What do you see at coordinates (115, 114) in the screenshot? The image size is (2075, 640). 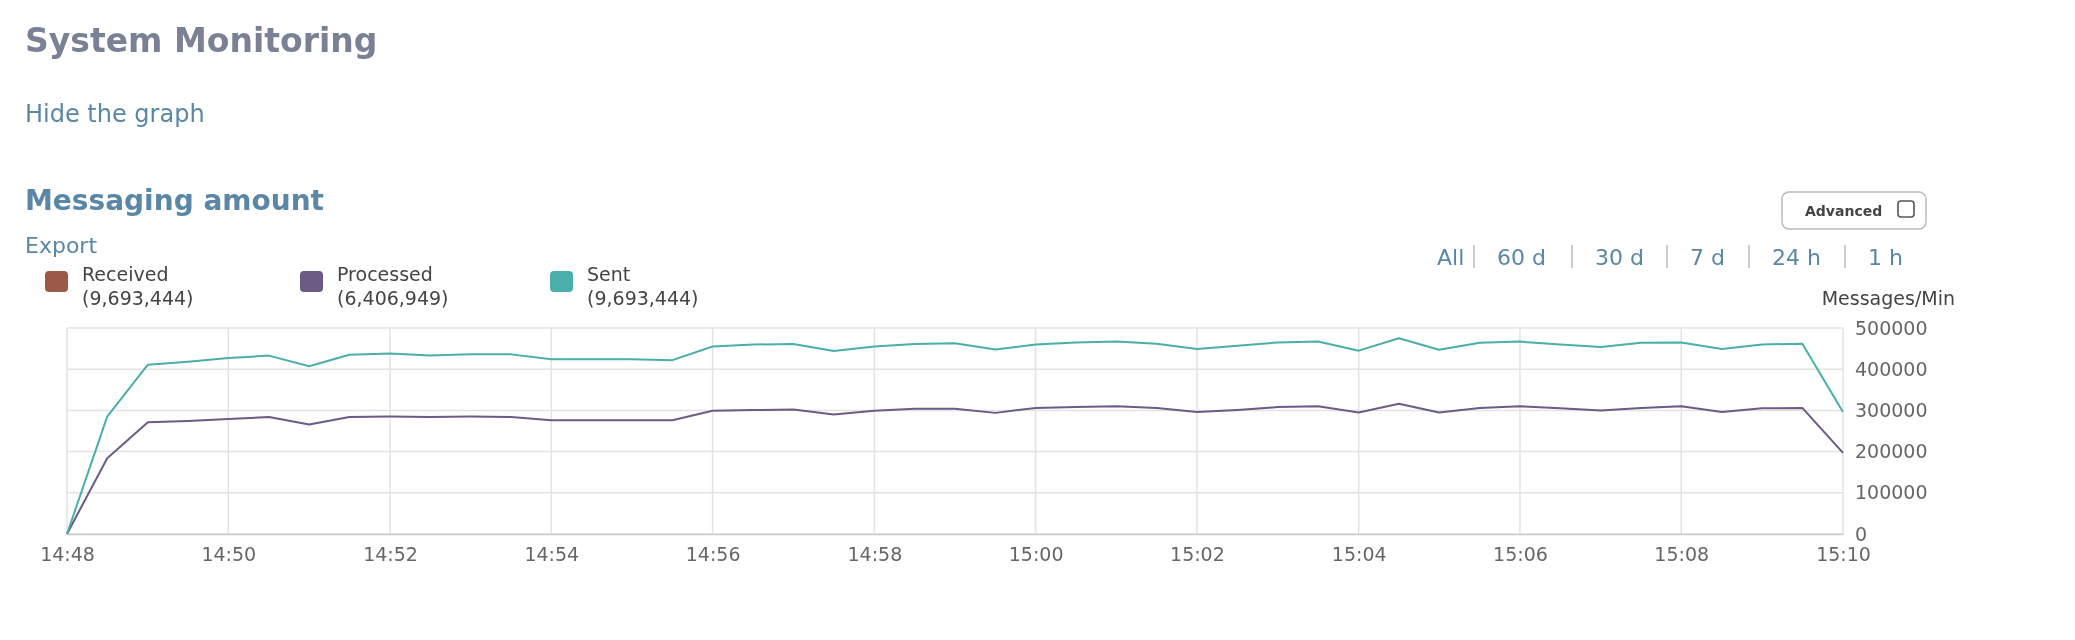 I see `text: Hide the graph` at bounding box center [115, 114].